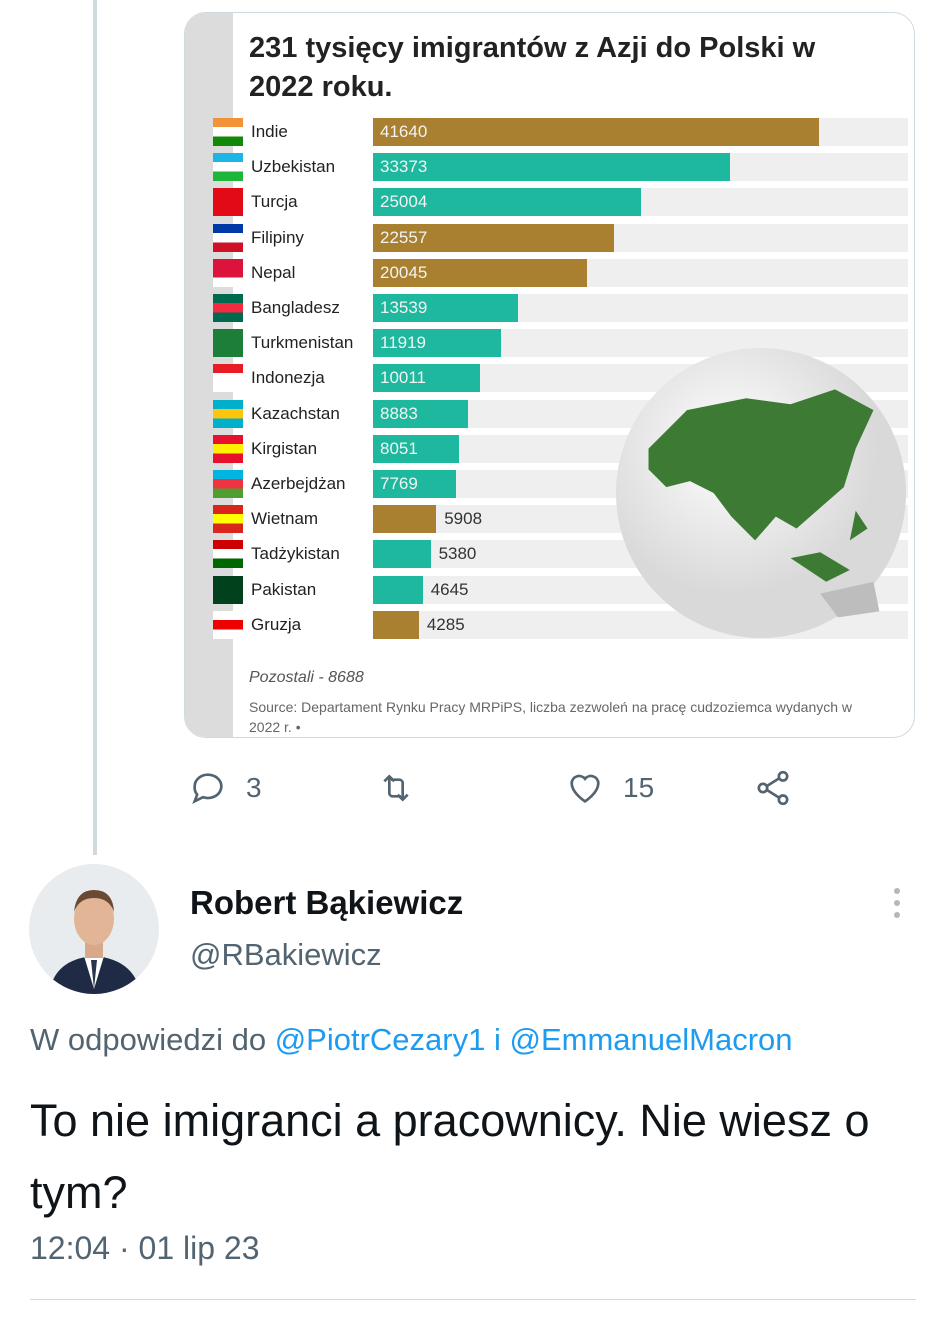  Describe the element at coordinates (404, 307) in the screenshot. I see `data-label: 13539` at that location.